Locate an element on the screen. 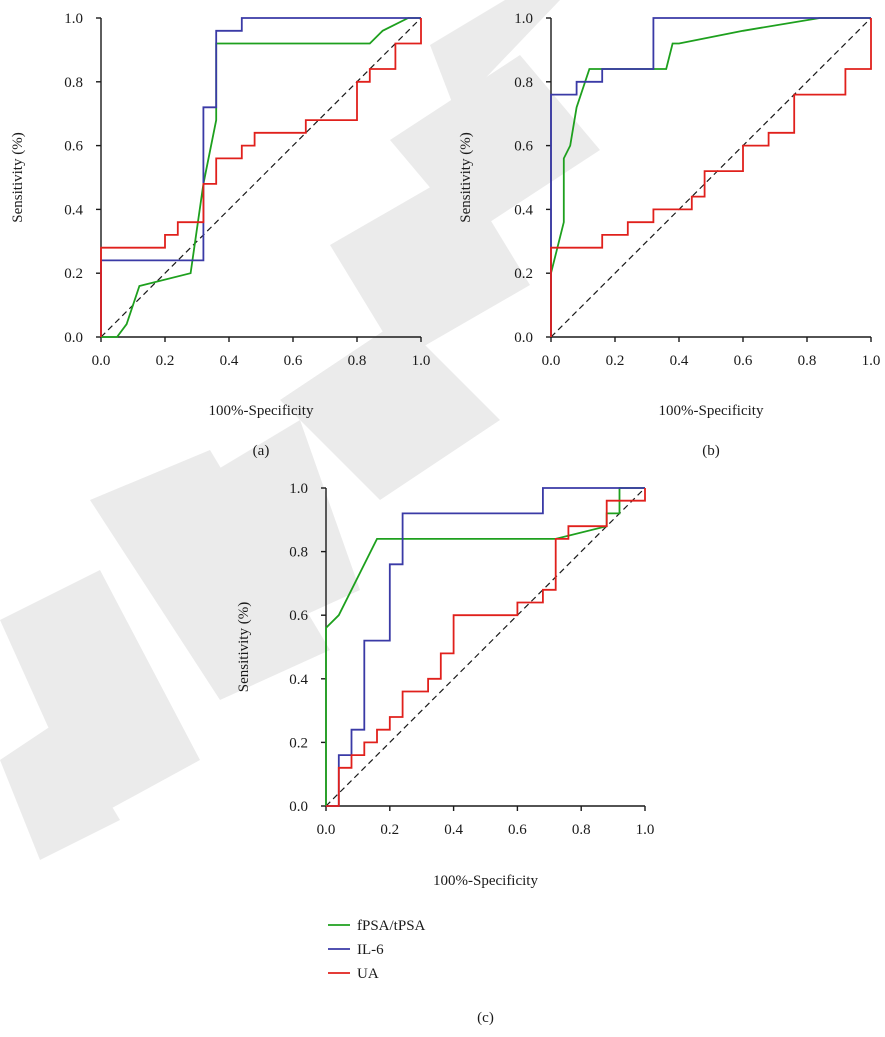 The width and height of the screenshot is (885, 1037). legend-label: IL-6 is located at coordinates (370, 950).